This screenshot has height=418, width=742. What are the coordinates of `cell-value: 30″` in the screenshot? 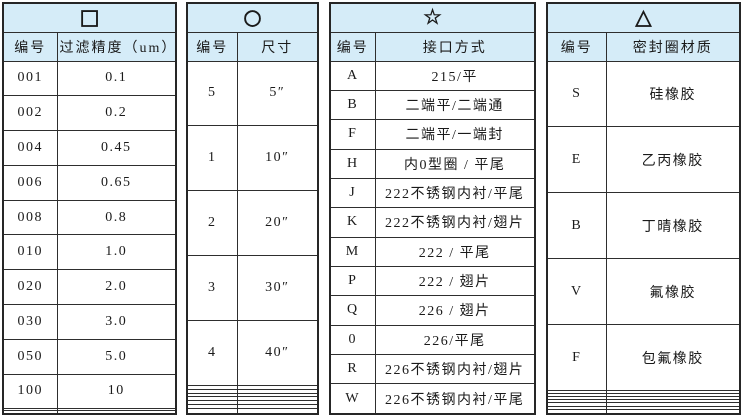 It's located at (277, 288).